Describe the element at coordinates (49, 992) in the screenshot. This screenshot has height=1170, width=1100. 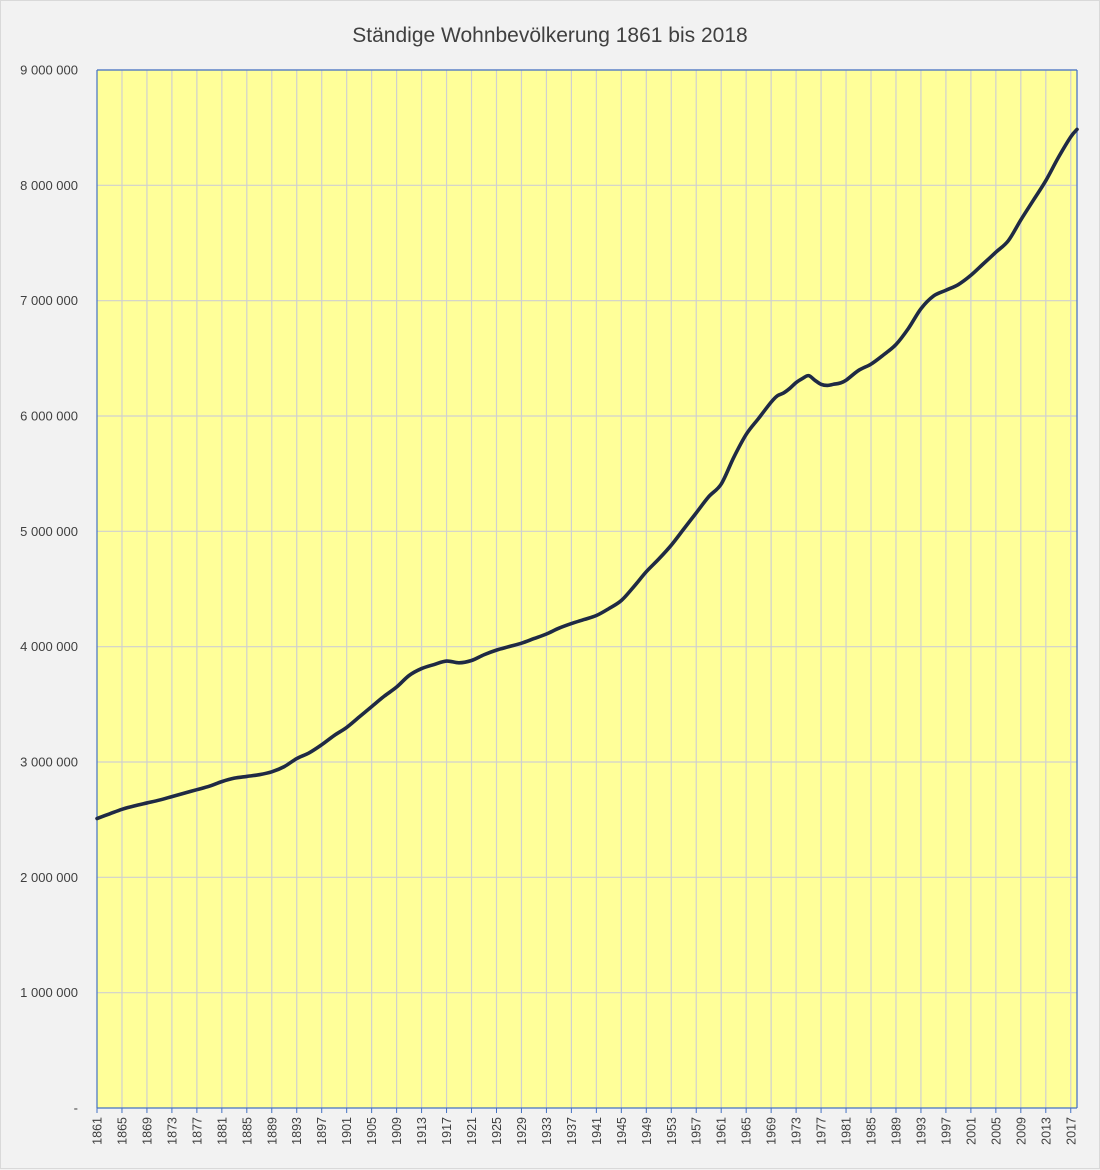
I see `y-tick-label: 1 000 000` at that location.